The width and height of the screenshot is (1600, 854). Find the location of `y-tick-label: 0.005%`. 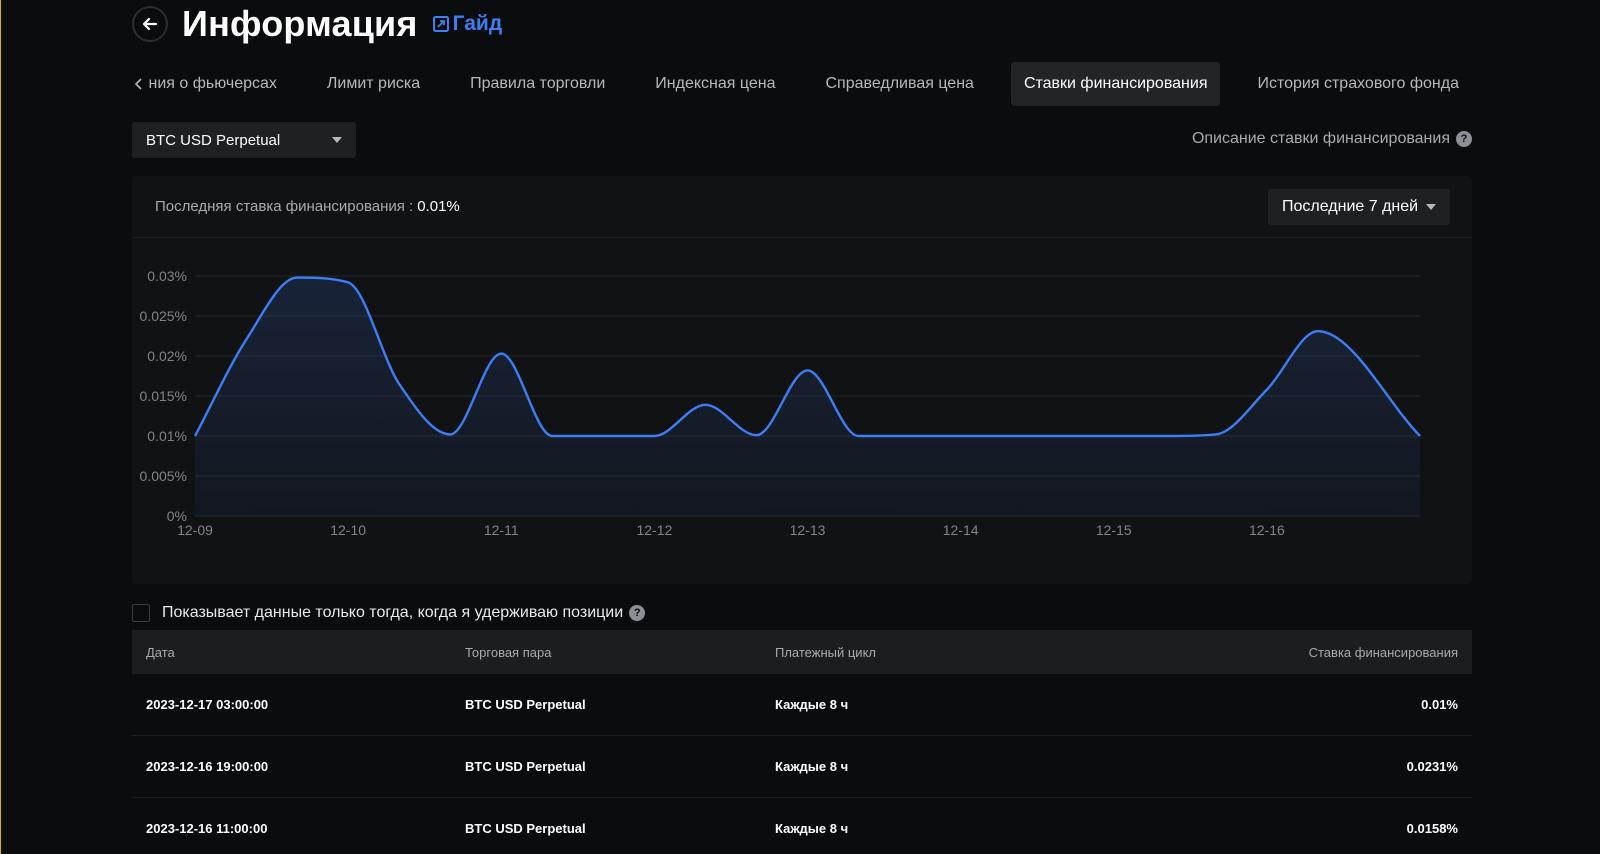

y-tick-label: 0.005% is located at coordinates (163, 476).